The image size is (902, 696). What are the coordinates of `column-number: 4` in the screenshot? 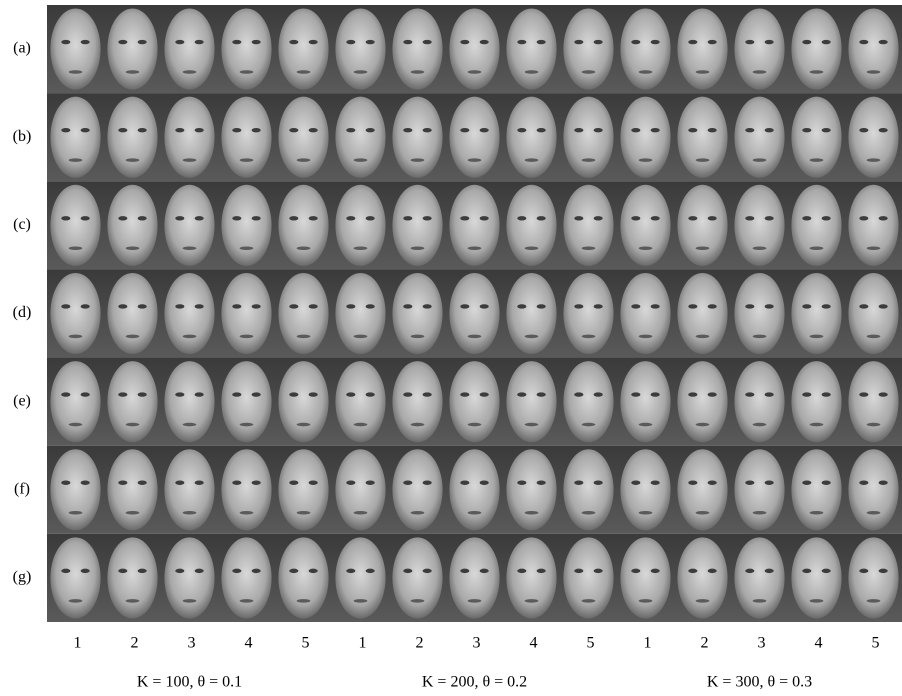 It's located at (819, 643).